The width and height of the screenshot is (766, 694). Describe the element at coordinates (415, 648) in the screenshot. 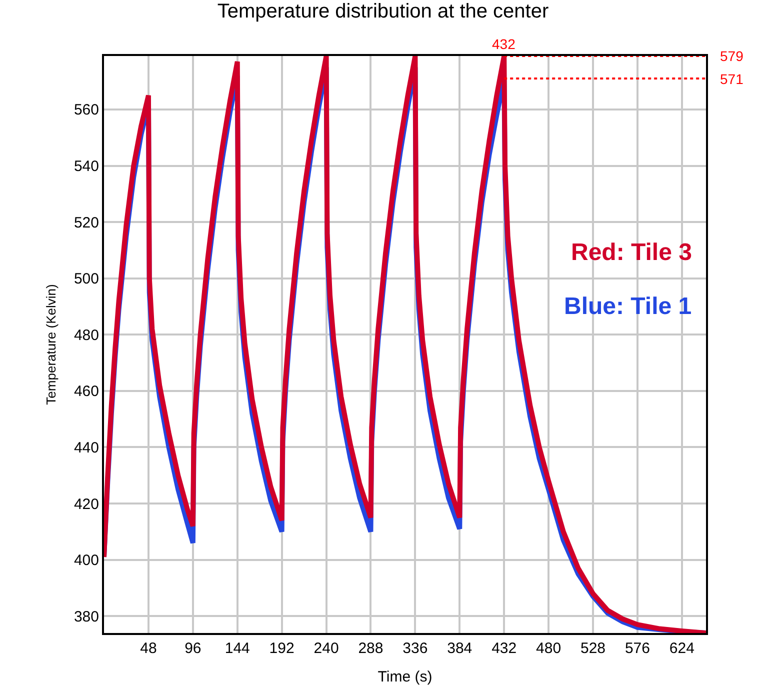

I see `x-tick-label: 336` at that location.